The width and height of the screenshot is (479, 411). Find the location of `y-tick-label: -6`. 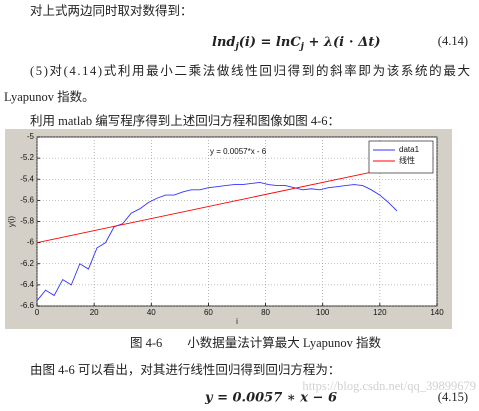

y-tick-label: -6 is located at coordinates (31, 242).